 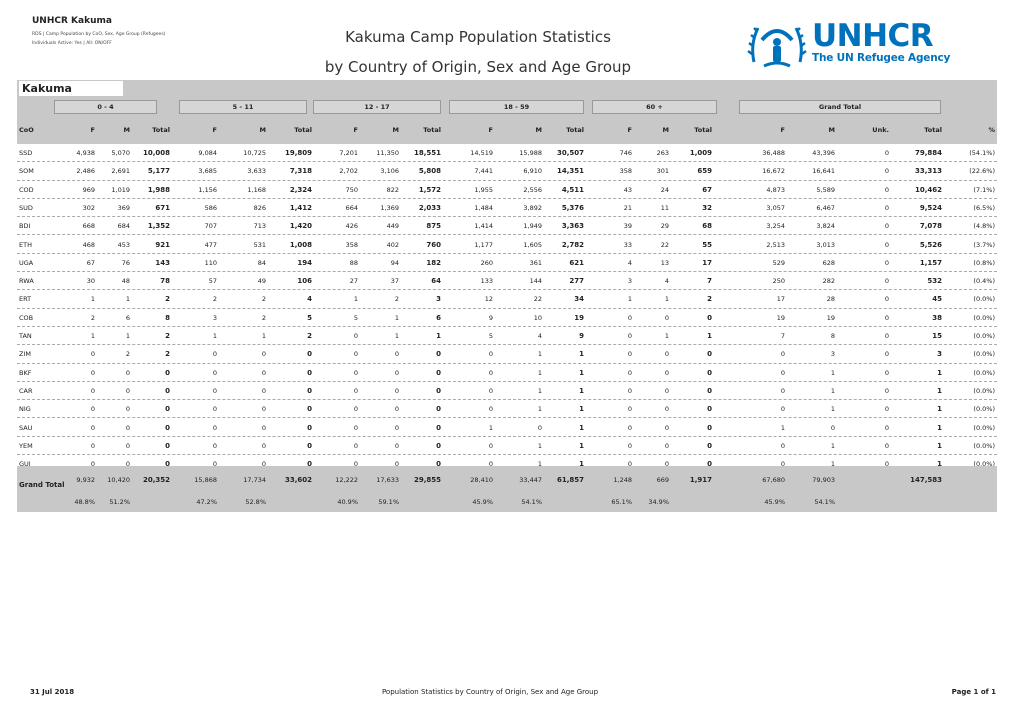 What do you see at coordinates (825, 244) in the screenshot?
I see `table-cell: 3,013` at bounding box center [825, 244].